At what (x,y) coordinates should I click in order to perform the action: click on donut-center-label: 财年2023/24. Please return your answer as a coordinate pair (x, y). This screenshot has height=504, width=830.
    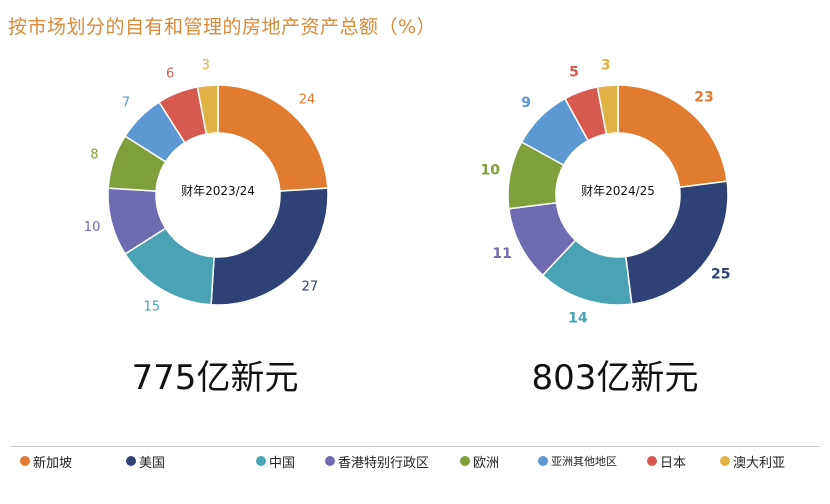
    Looking at the image, I should click on (218, 191).